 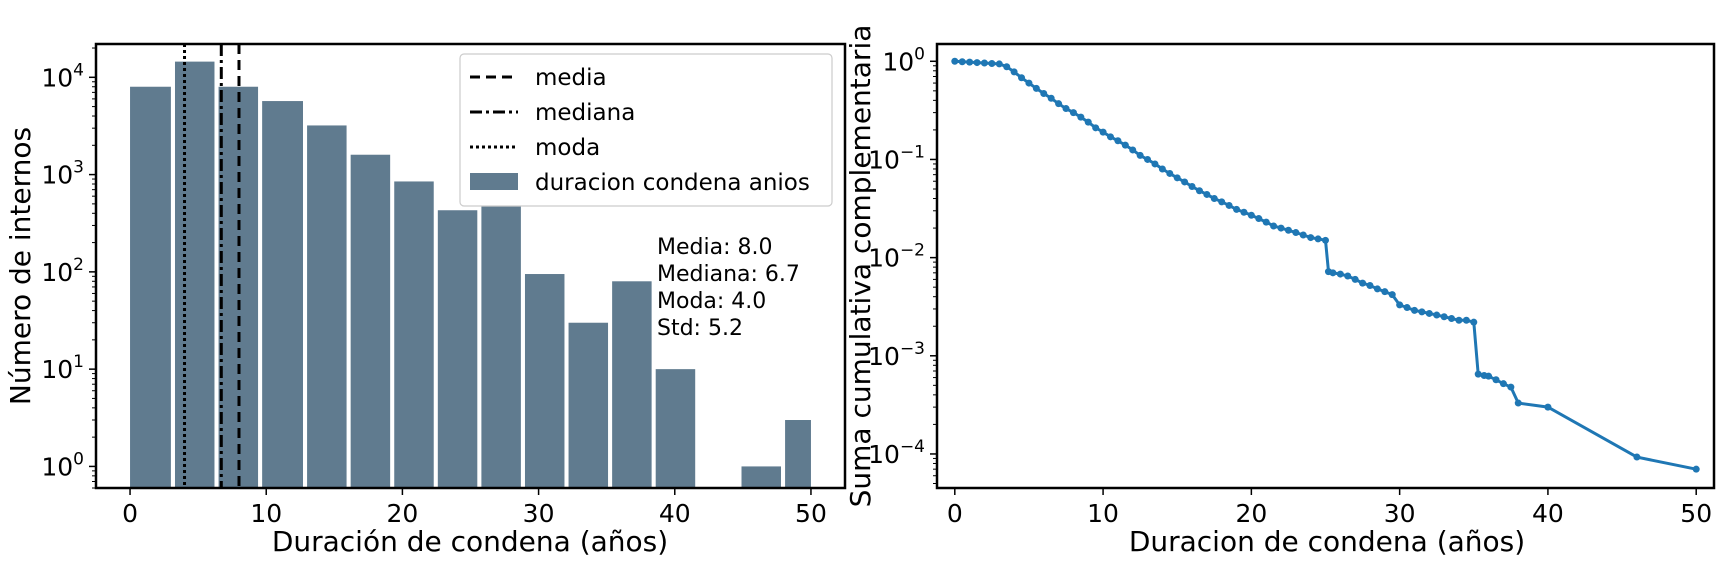 What do you see at coordinates (62, 76) in the screenshot?
I see `left-y-tick-label: 10⁴` at bounding box center [62, 76].